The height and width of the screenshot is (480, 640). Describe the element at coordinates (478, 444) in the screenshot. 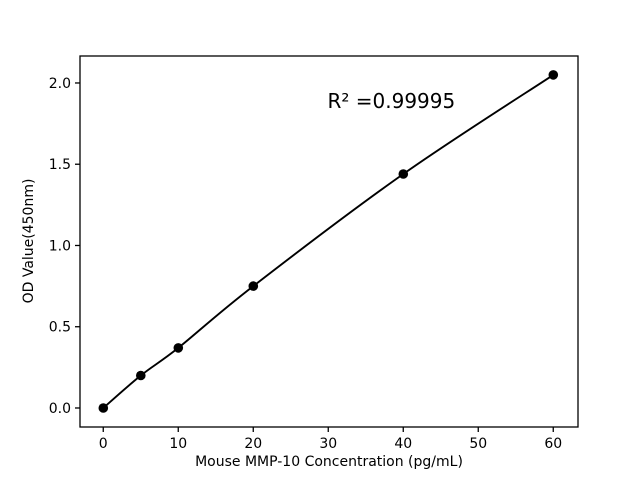

I see `x-tick-label: 50` at that location.